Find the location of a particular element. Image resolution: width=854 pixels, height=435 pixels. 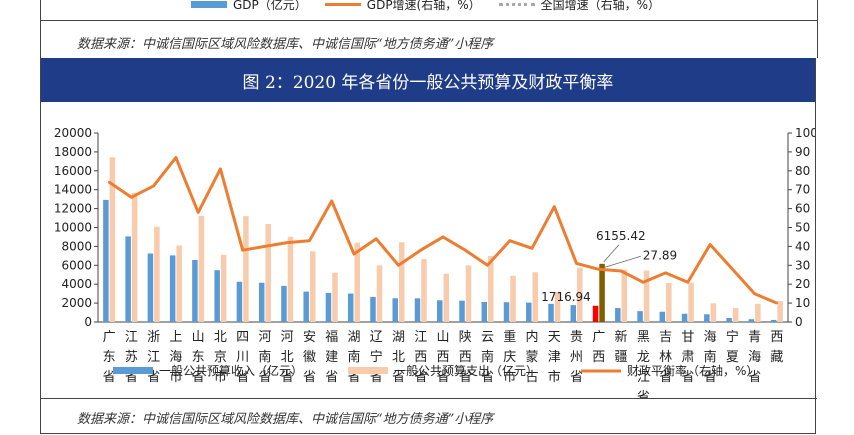

left-tick-label: 18000 is located at coordinates (73, 152).